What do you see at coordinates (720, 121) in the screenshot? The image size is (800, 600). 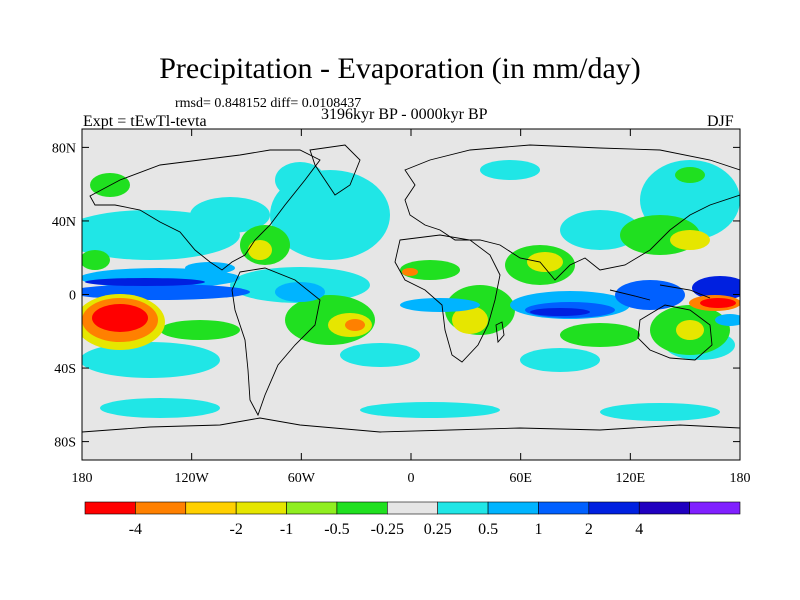 I see `season-label: DJF` at bounding box center [720, 121].